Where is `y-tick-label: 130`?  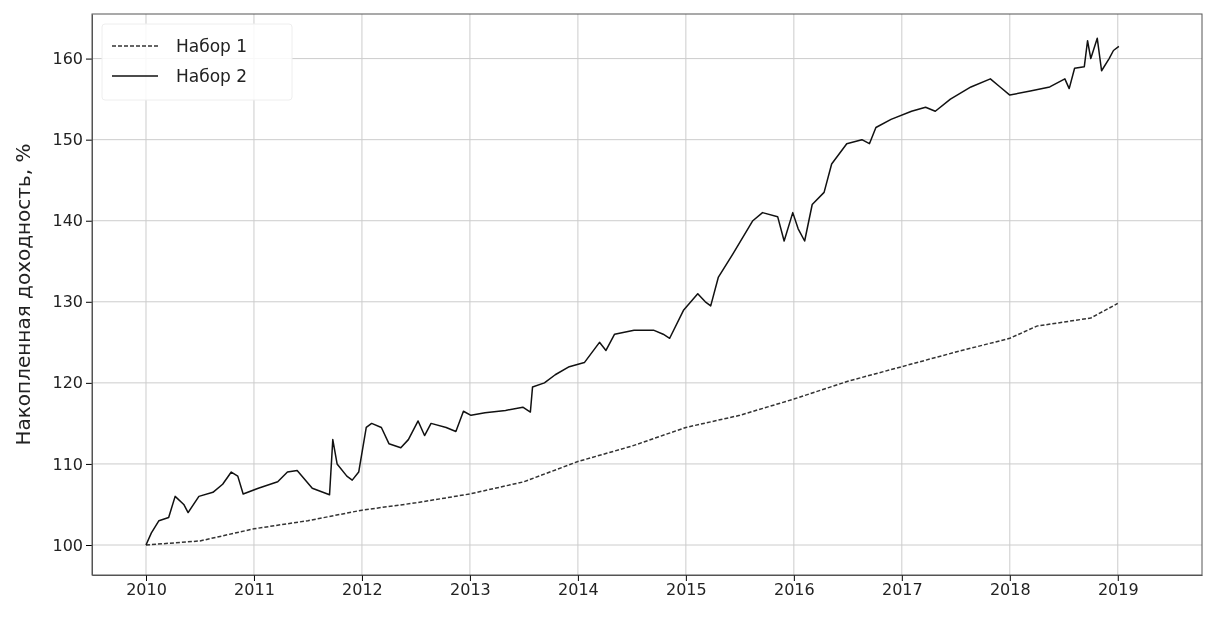
y-tick-label: 130 is located at coordinates (67, 302).